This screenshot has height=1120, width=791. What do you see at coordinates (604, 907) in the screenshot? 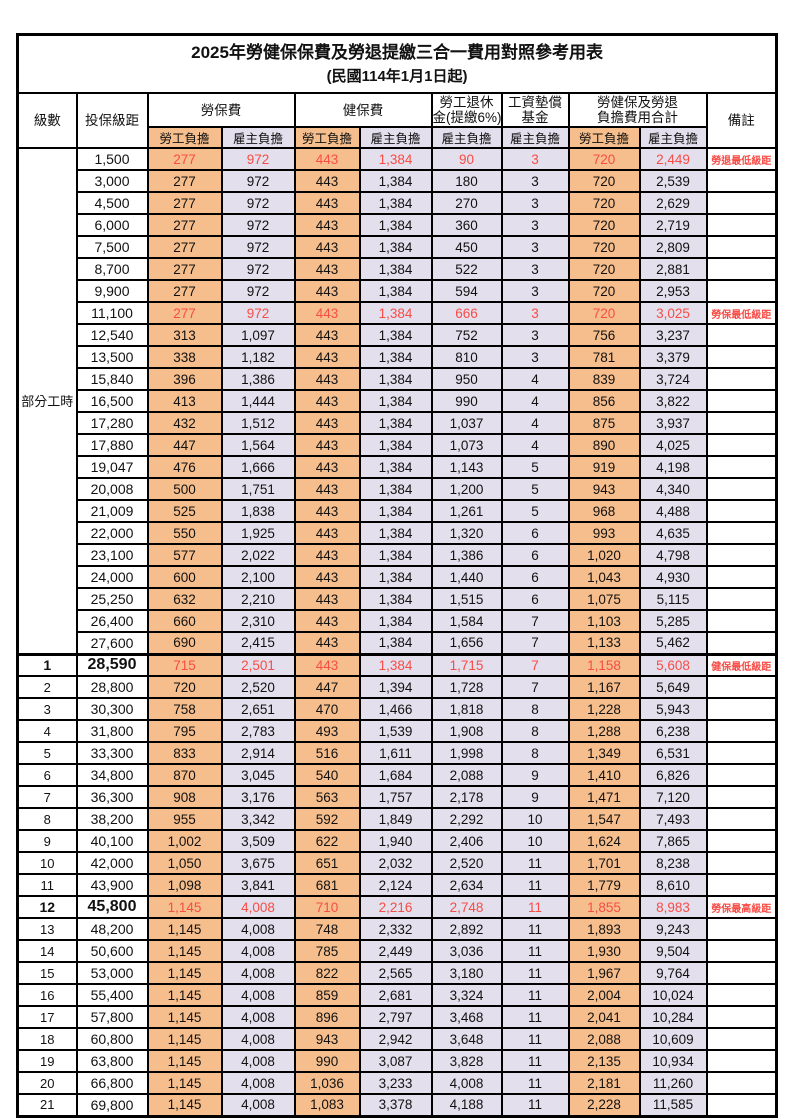
I see `value-cell: 1,855` at bounding box center [604, 907].